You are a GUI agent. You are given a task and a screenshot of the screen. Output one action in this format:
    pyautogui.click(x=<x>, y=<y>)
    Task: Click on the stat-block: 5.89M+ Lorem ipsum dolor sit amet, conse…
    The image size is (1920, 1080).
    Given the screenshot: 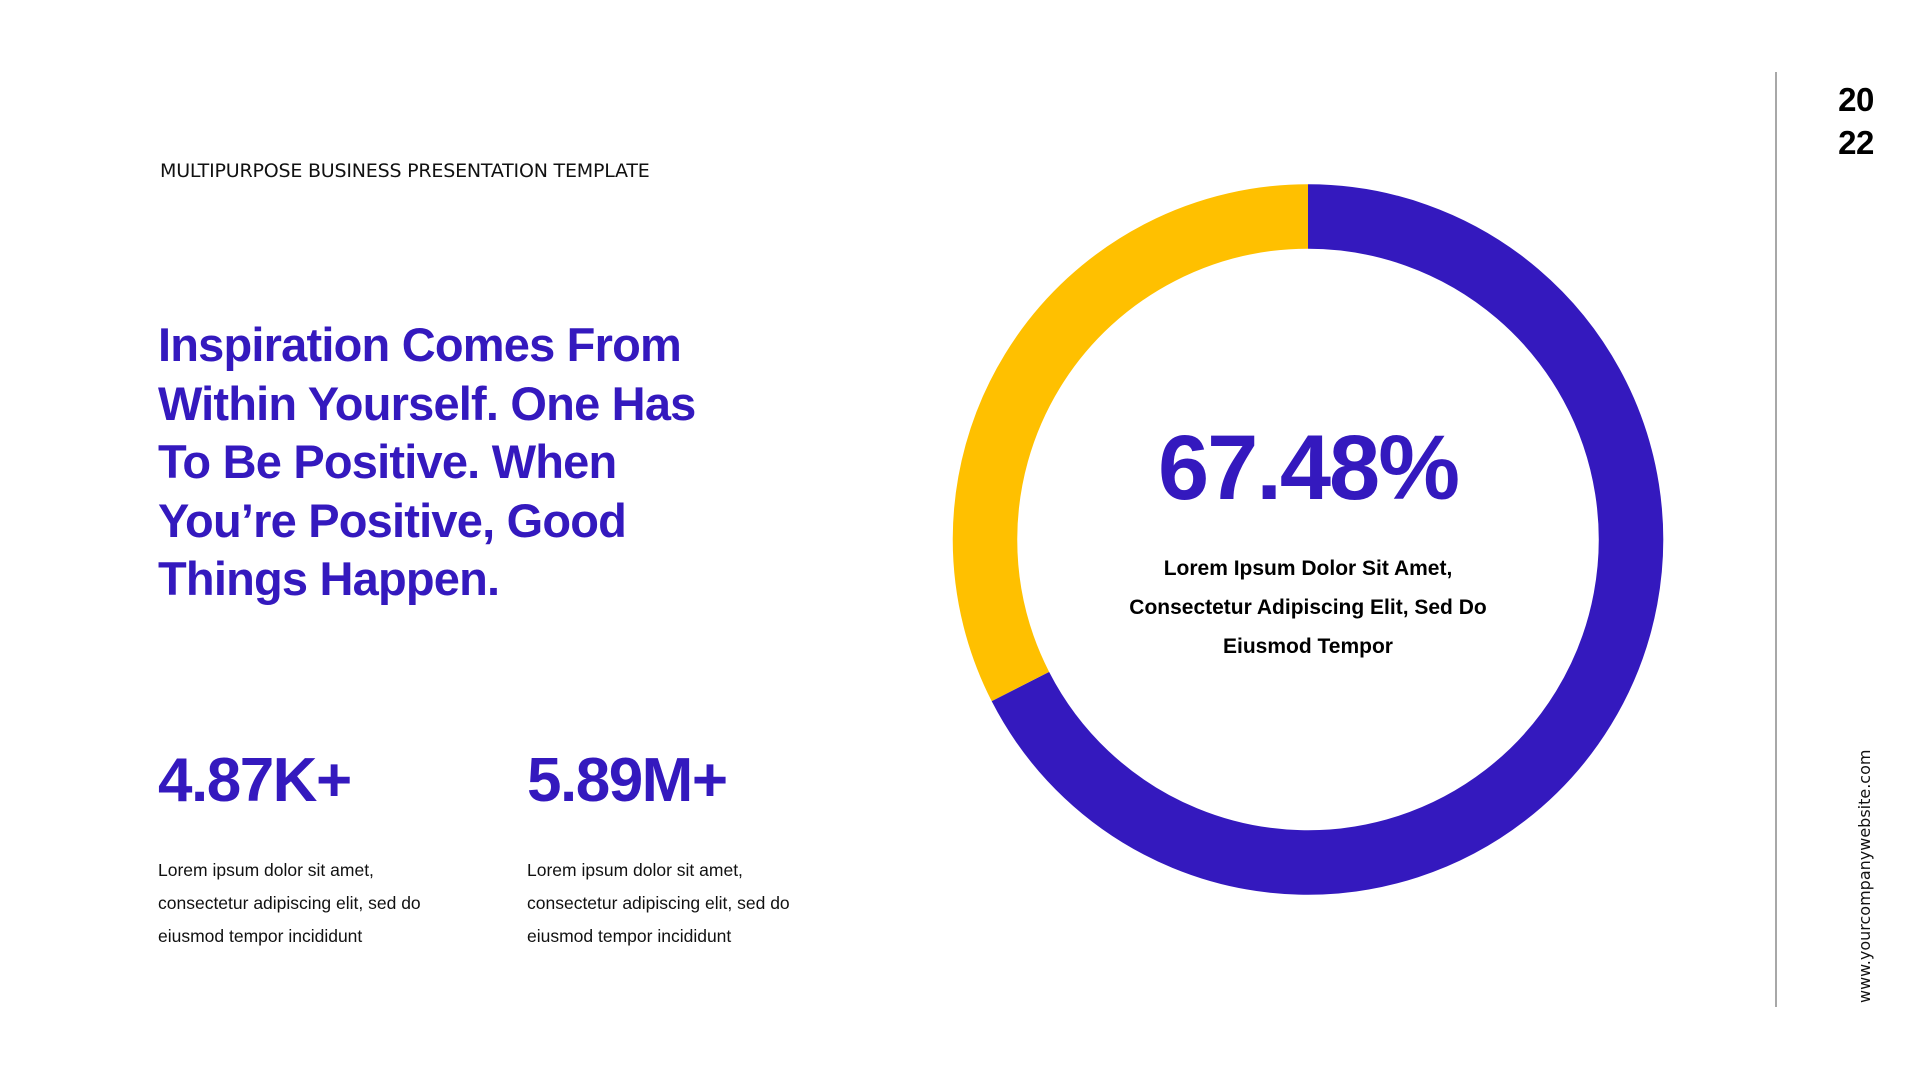 What is the action you would take?
    pyautogui.click(x=658, y=849)
    